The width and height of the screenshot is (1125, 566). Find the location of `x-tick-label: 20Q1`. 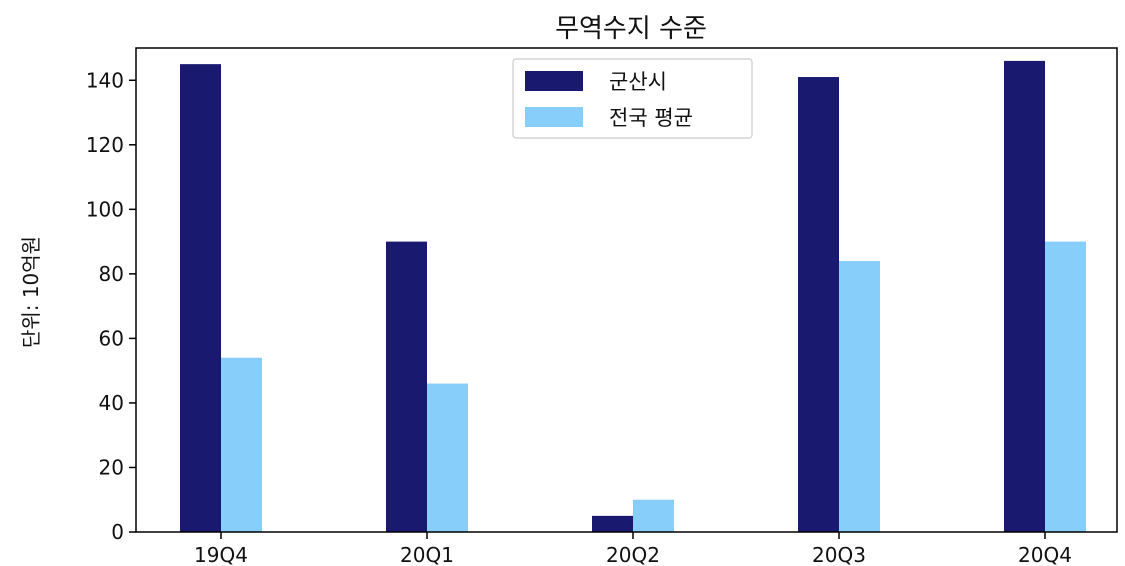

x-tick-label: 20Q1 is located at coordinates (427, 554).